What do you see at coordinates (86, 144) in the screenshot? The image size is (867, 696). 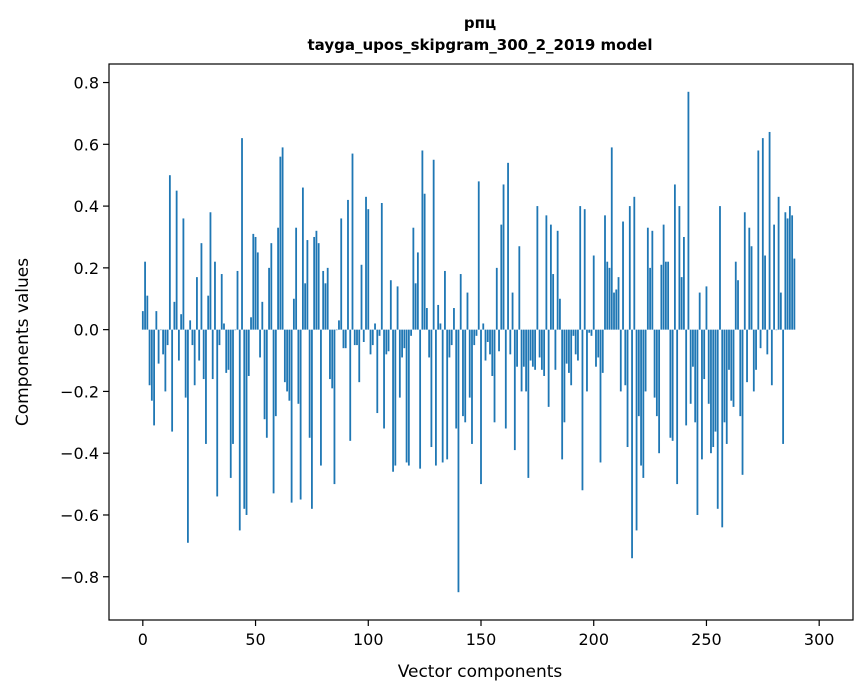 I see `y-tick-label: 0.6` at bounding box center [86, 144].